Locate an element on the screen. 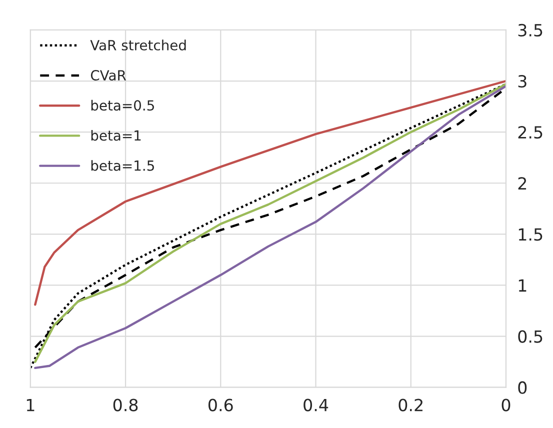 This screenshot has width=553, height=428. legend-label: VaR stretched is located at coordinates (138, 45).